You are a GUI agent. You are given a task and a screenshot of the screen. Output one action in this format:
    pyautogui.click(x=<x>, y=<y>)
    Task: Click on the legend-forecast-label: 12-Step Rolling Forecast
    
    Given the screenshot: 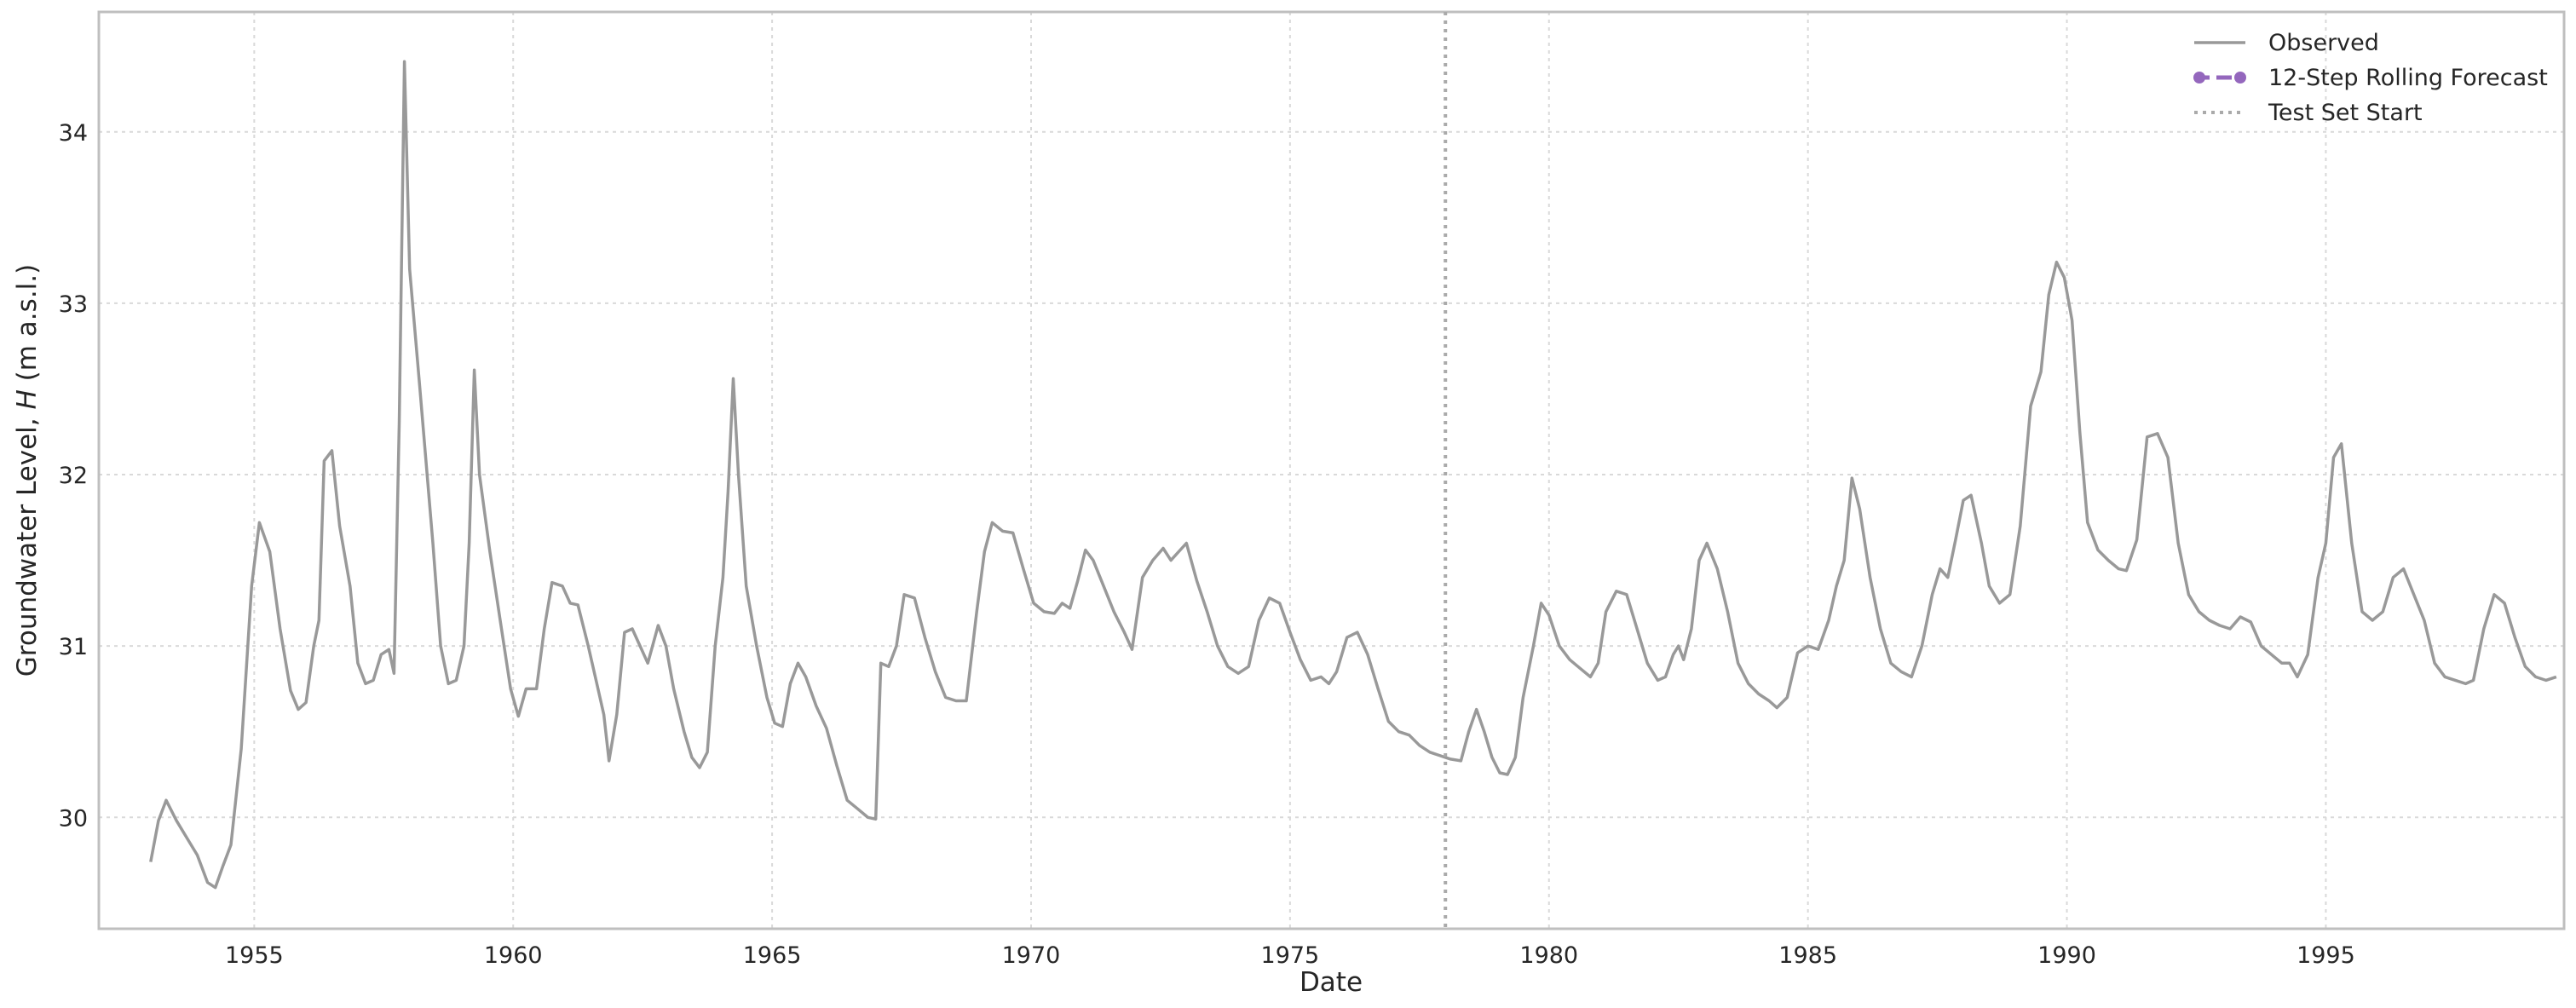 What is the action you would take?
    pyautogui.click(x=2408, y=78)
    